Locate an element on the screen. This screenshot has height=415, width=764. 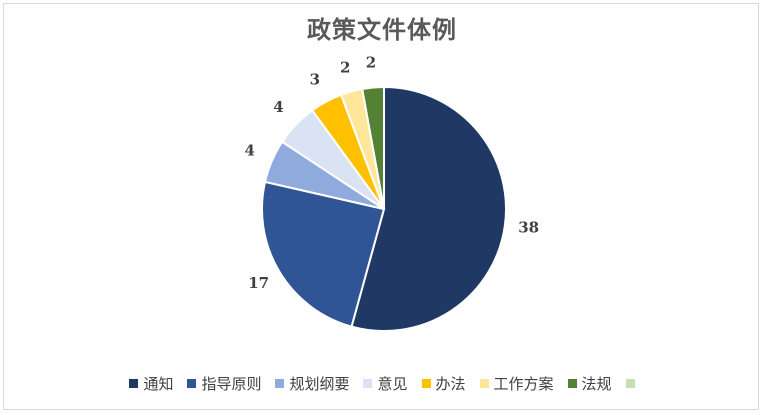
legend-label: 规划纲要 is located at coordinates (319, 384).